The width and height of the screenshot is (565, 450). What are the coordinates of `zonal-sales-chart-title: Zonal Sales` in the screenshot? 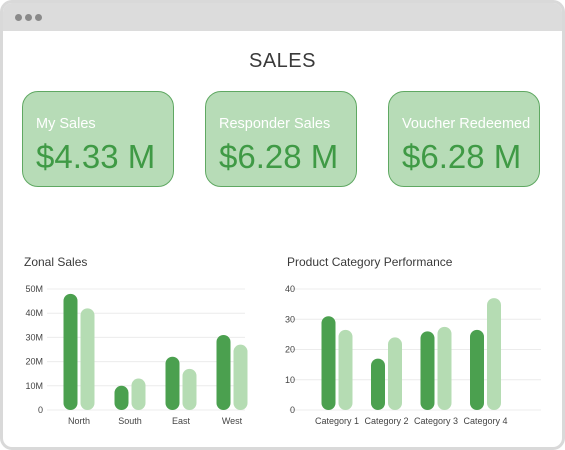 It's located at (56, 262).